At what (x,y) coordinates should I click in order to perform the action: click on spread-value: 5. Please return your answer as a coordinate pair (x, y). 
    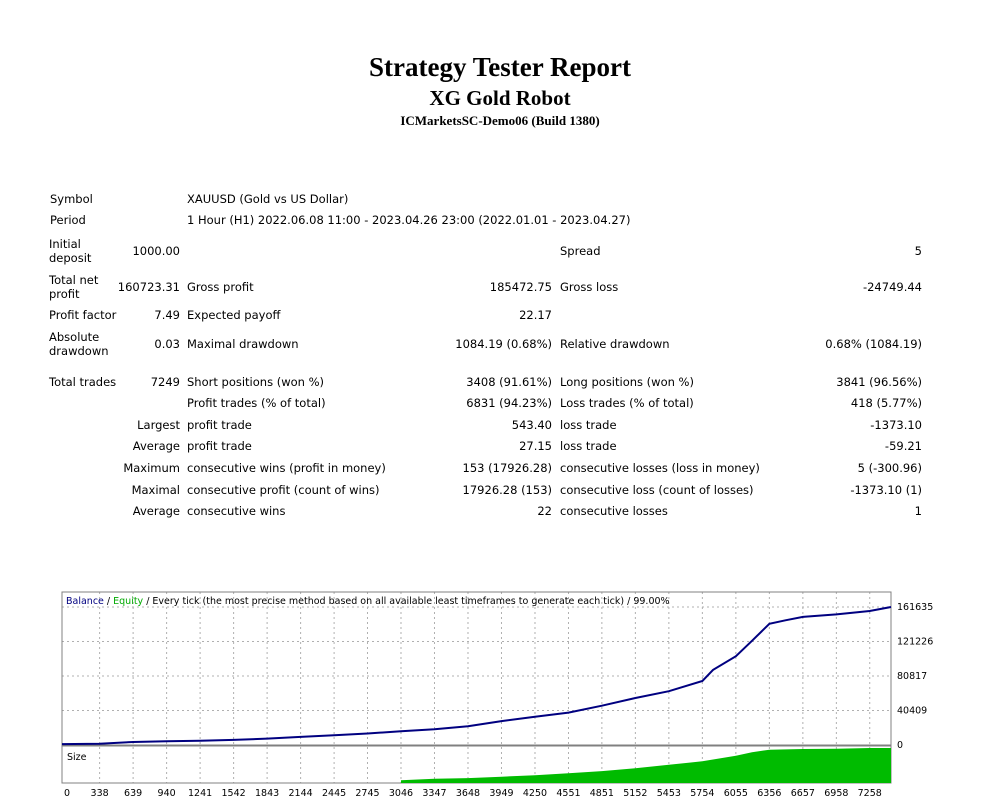
    Looking at the image, I should click on (918, 251).